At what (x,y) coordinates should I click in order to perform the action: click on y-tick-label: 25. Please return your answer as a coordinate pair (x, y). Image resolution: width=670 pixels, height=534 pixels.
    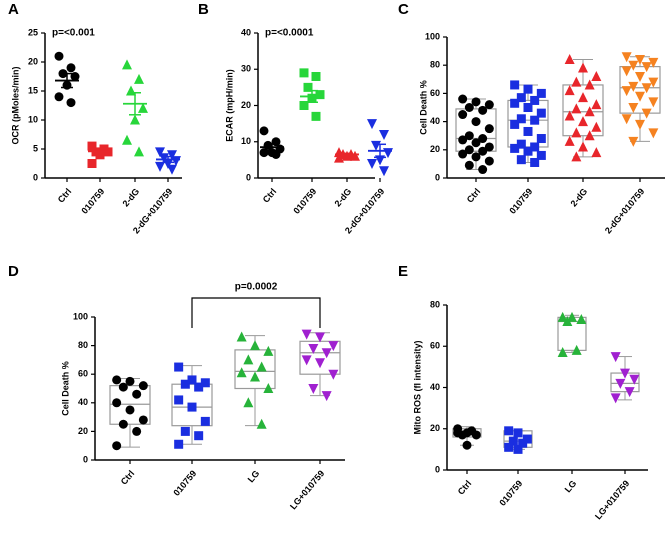
    Looking at the image, I should click on (33, 32).